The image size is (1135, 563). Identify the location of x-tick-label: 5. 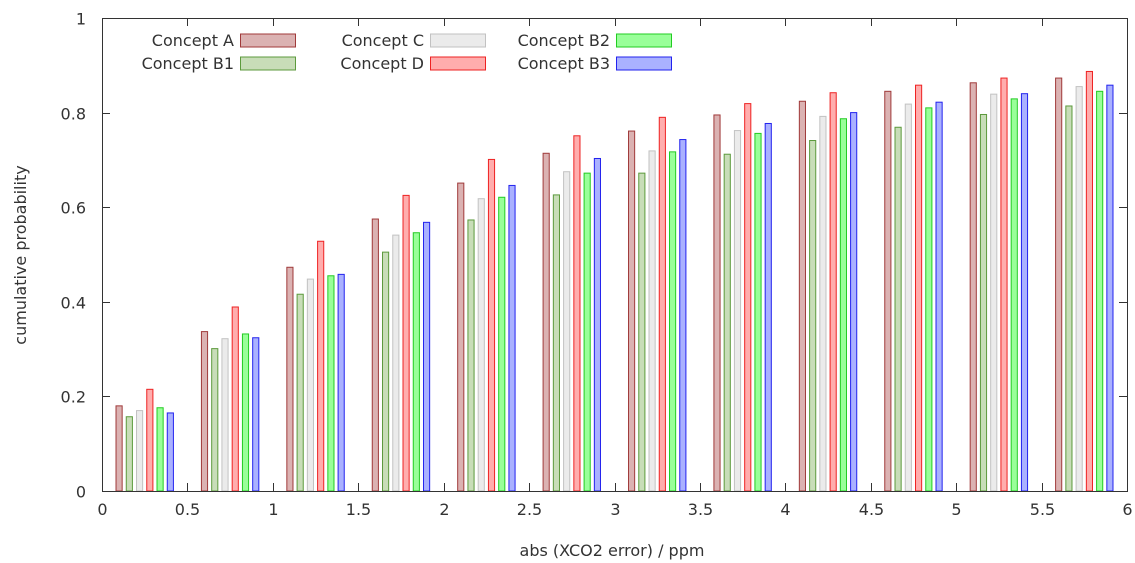
(956, 509).